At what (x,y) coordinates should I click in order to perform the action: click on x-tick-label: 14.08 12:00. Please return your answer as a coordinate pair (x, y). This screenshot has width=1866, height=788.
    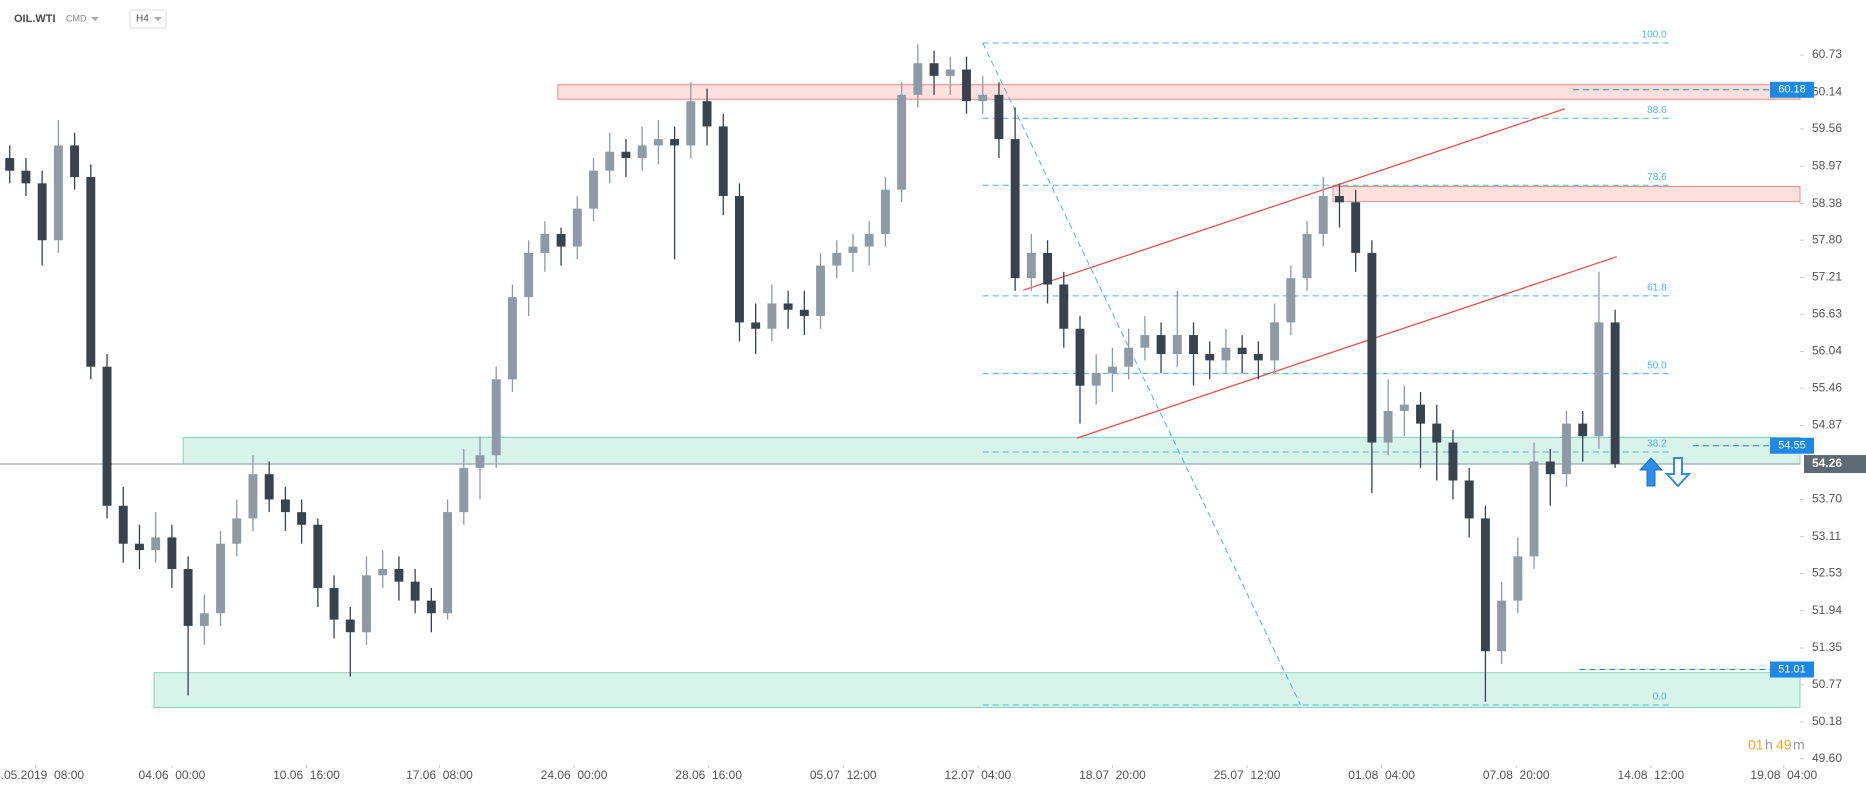
    Looking at the image, I should click on (1650, 775).